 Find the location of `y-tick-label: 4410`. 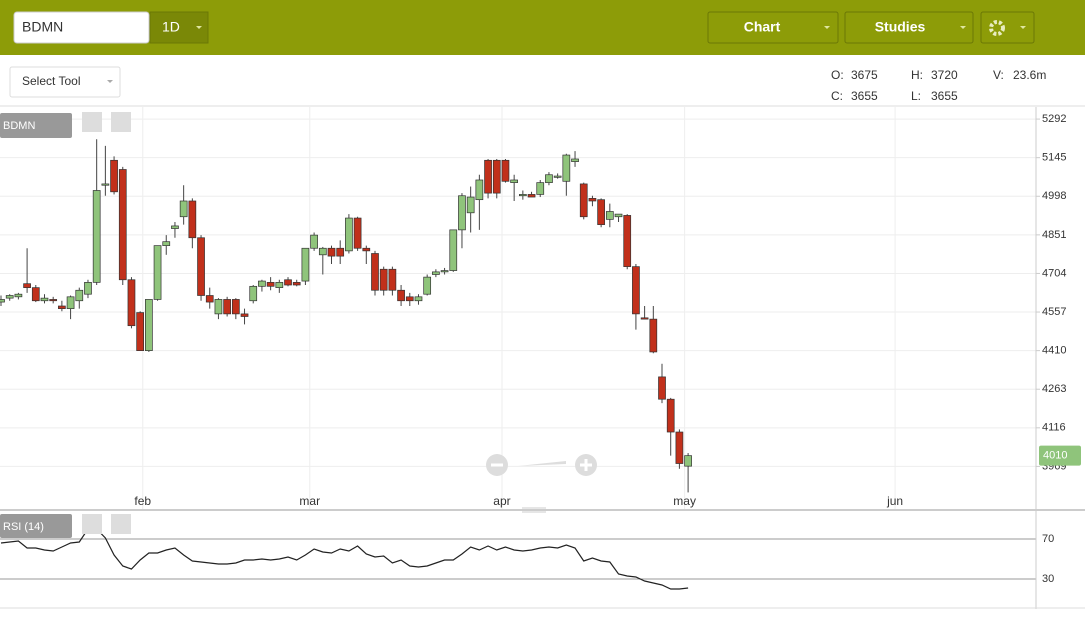

y-tick-label: 4410 is located at coordinates (1054, 351).